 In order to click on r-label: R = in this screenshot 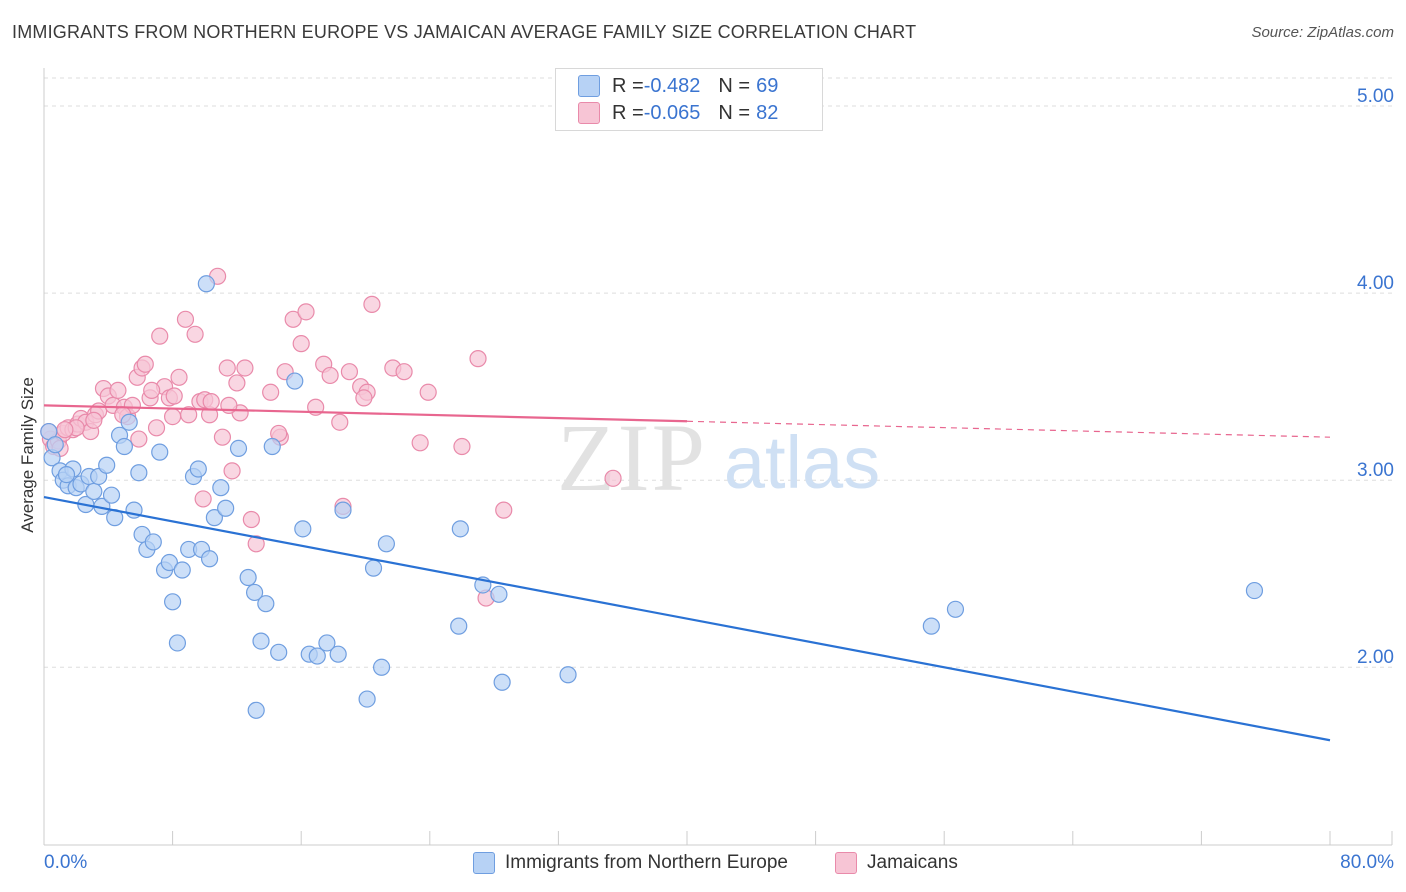, I will do `click(628, 85)`.